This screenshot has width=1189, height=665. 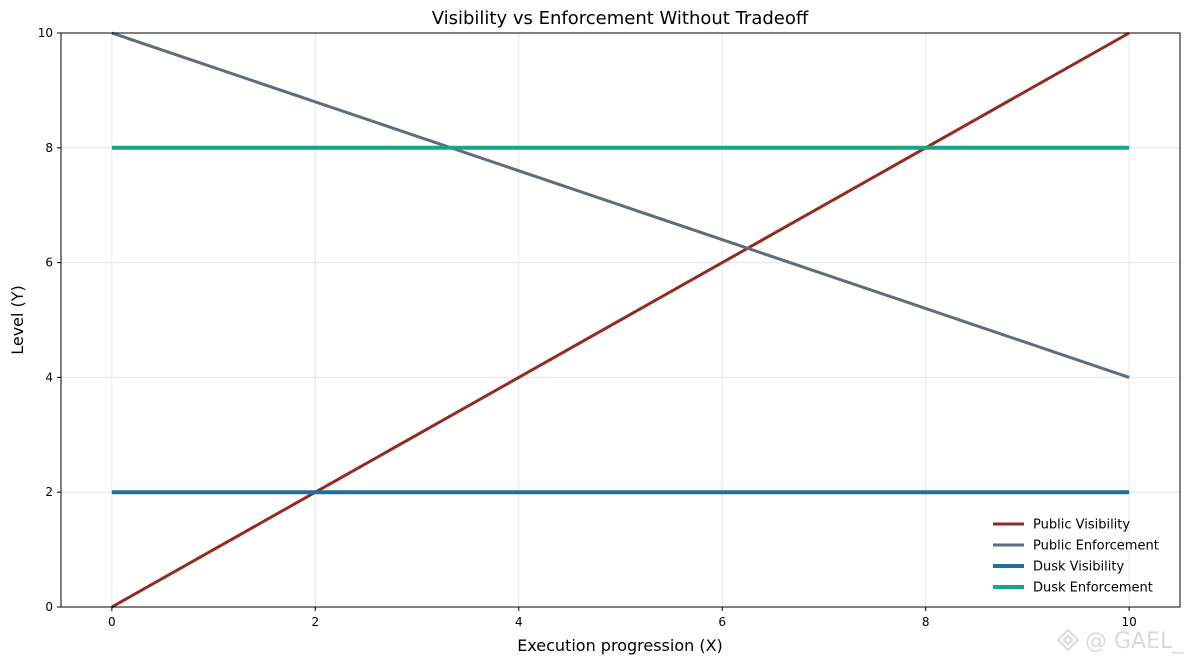 What do you see at coordinates (49, 377) in the screenshot?
I see `y-tick-label: 4` at bounding box center [49, 377].